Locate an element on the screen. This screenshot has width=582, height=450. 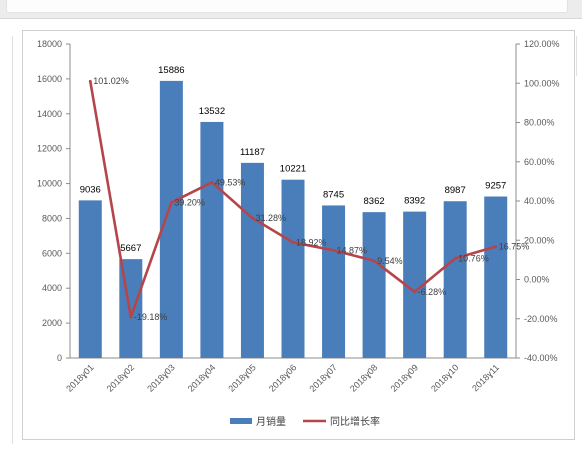
x-tick-label: 2018ɣ06 is located at coordinates (282, 377).